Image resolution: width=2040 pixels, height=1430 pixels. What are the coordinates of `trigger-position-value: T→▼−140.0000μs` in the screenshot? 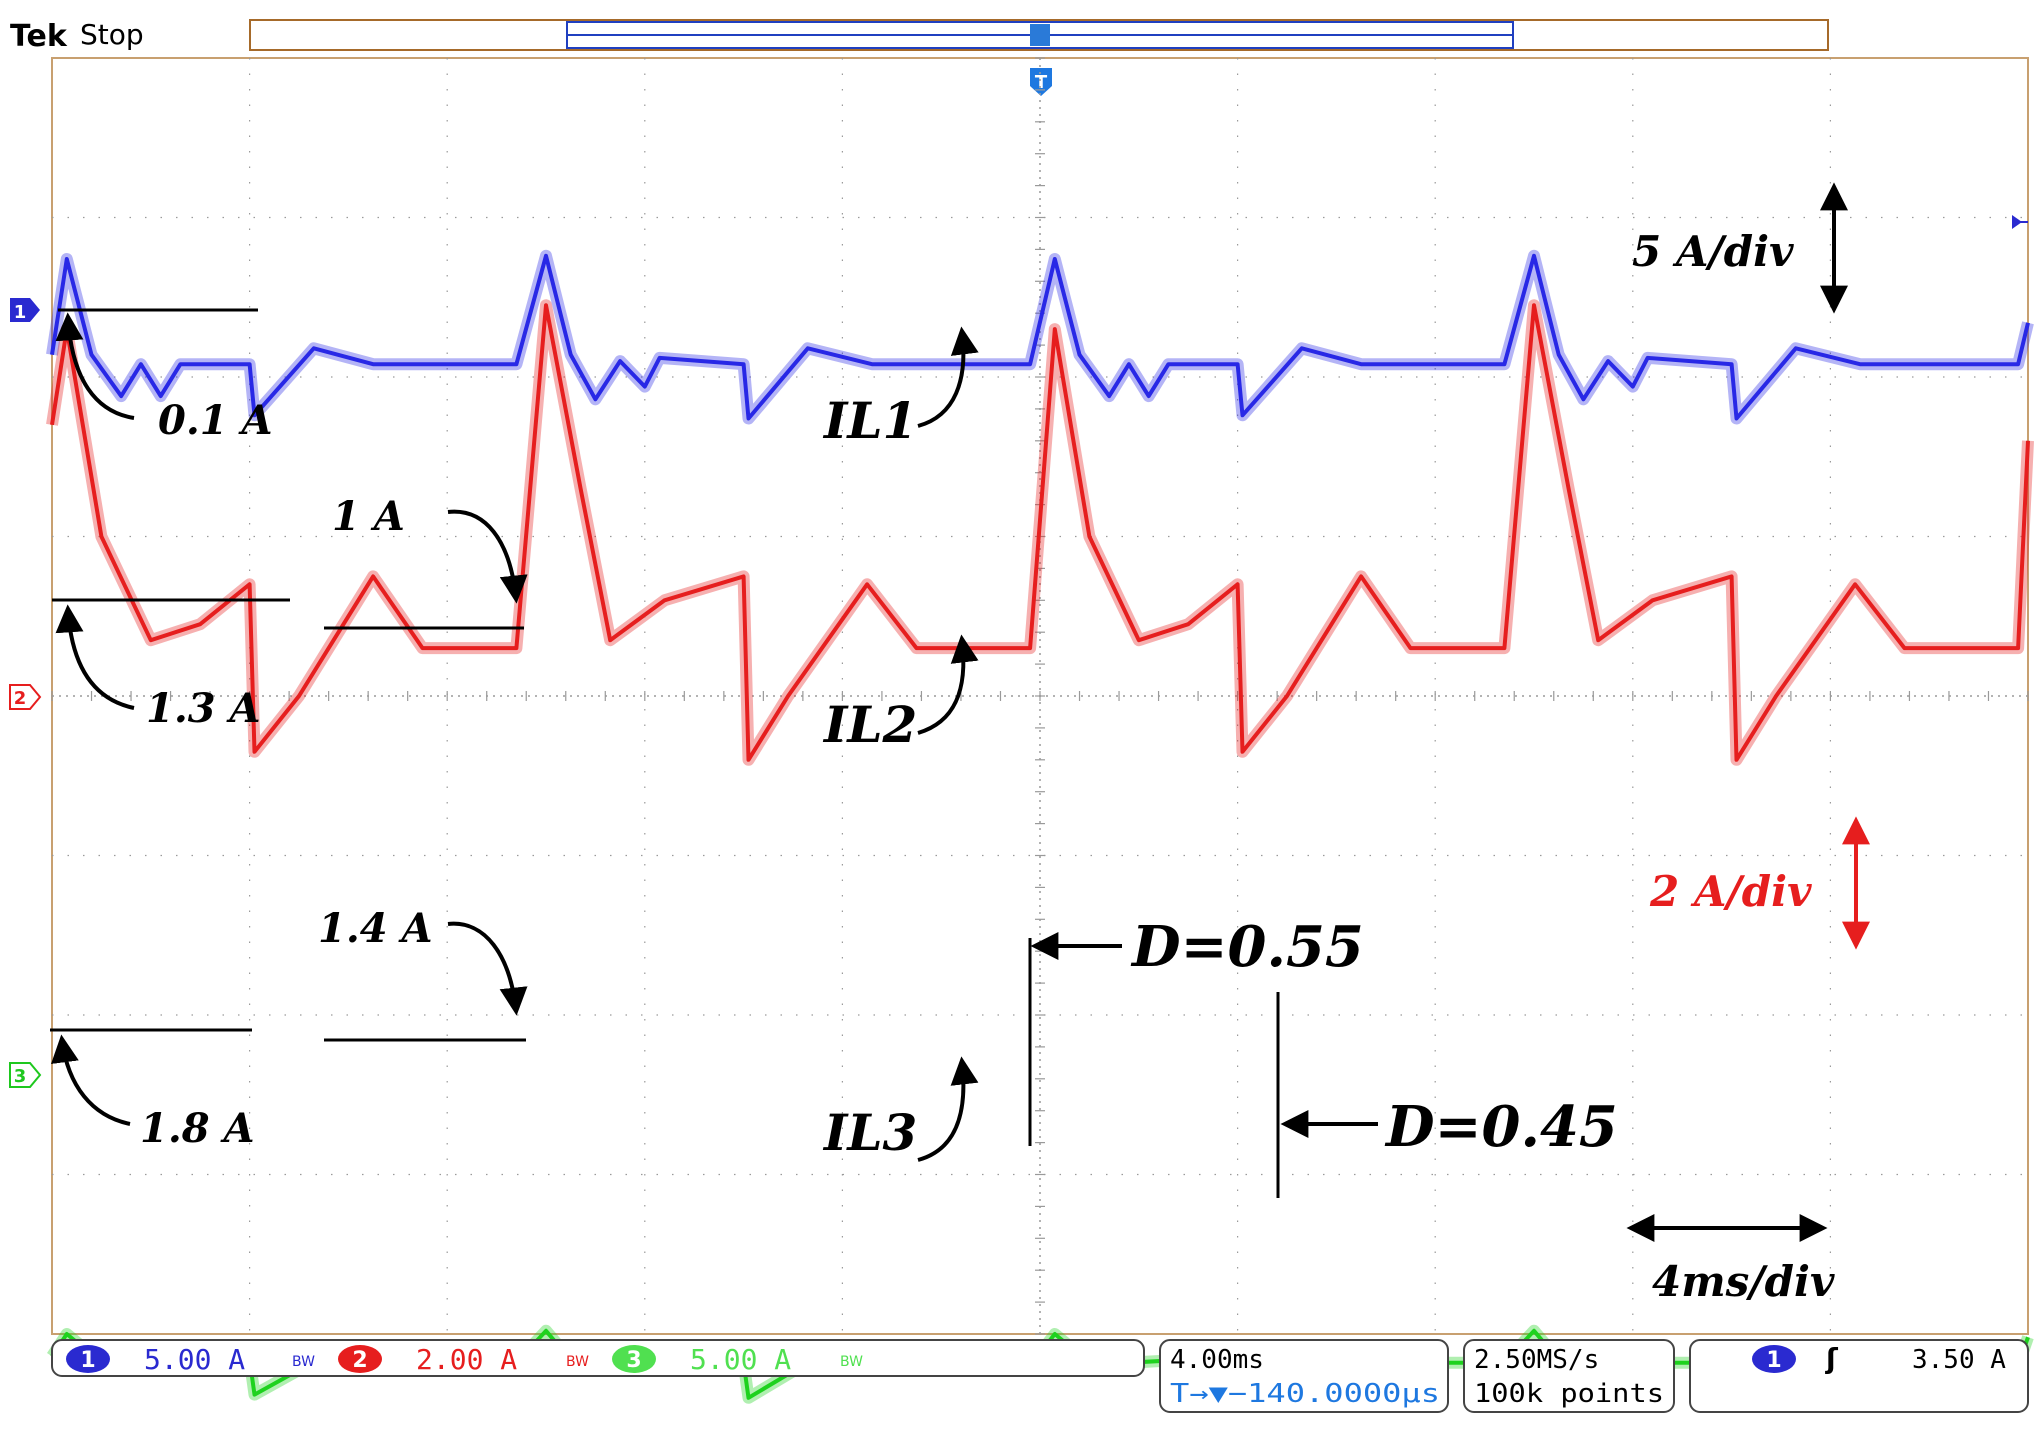 It's located at (1305, 1394).